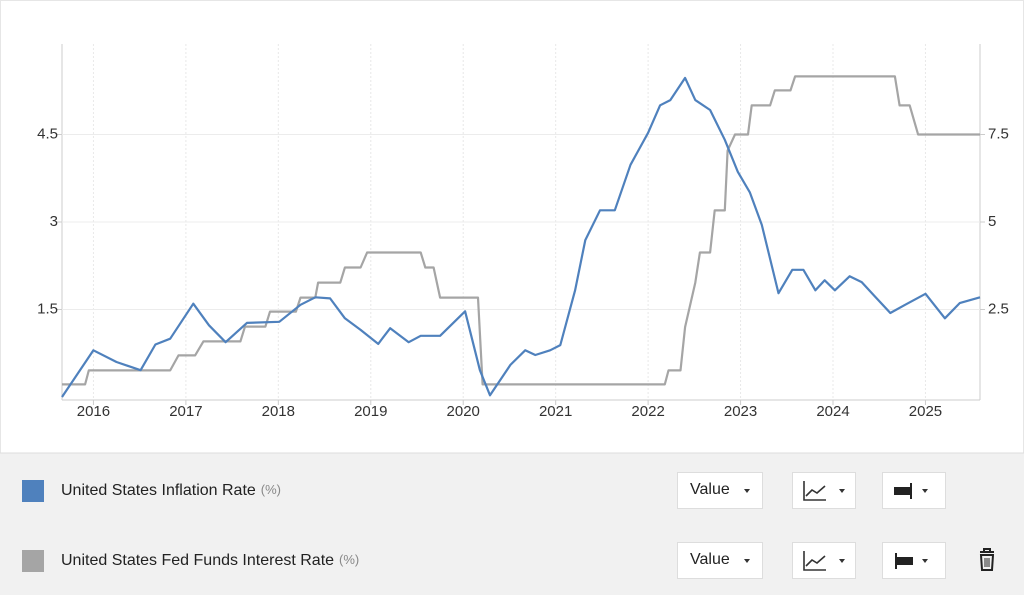 The width and height of the screenshot is (1024, 595). Describe the element at coordinates (992, 221) in the screenshot. I see `y2-tick-label: 5` at that location.